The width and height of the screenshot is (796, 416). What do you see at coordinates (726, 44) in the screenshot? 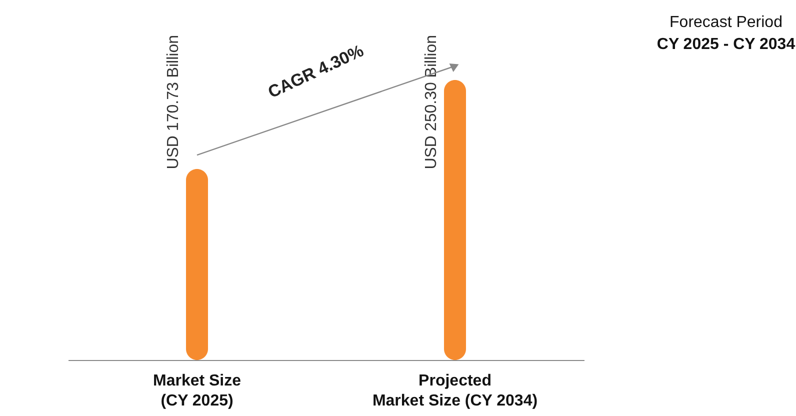
I see `text: CY 2025 - CY 2034` at bounding box center [726, 44].